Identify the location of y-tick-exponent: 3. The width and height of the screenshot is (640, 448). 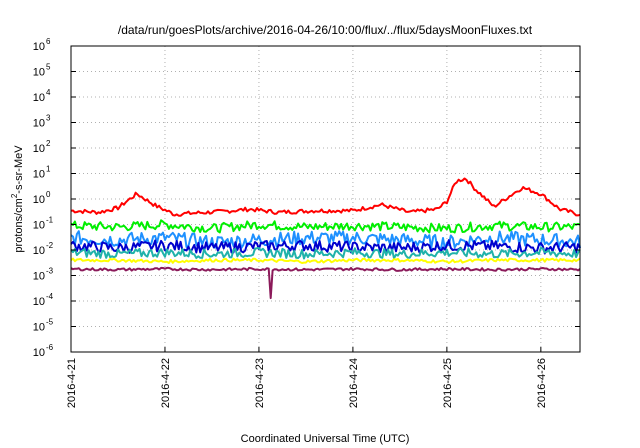
(48, 118).